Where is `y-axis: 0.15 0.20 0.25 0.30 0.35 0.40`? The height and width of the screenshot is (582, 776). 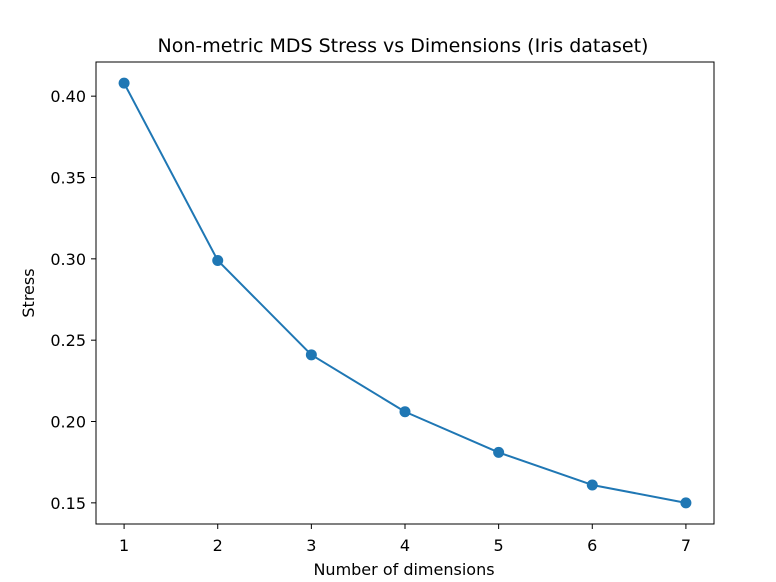 y-axis: 0.15 0.20 0.25 0.30 0.35 0.40 is located at coordinates (73, 300).